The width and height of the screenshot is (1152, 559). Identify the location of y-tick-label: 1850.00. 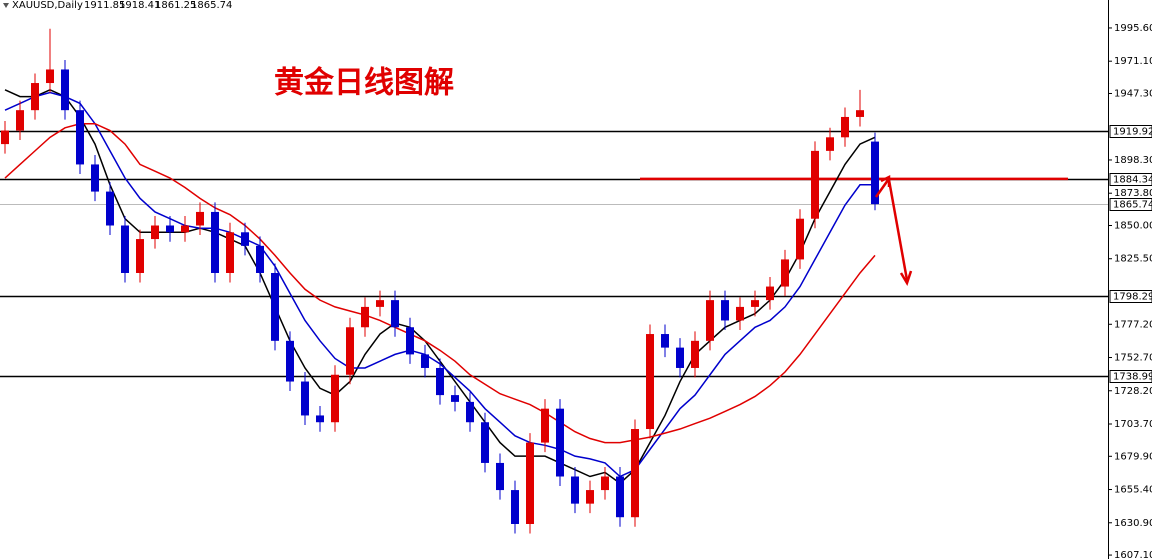
(1133, 225).